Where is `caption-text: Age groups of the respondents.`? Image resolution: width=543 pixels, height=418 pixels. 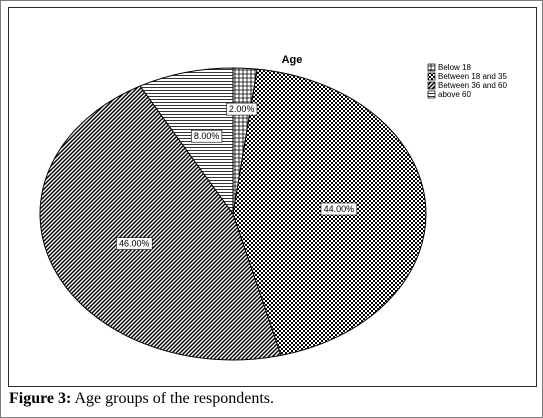 caption-text: Age groups of the respondents. is located at coordinates (174, 398).